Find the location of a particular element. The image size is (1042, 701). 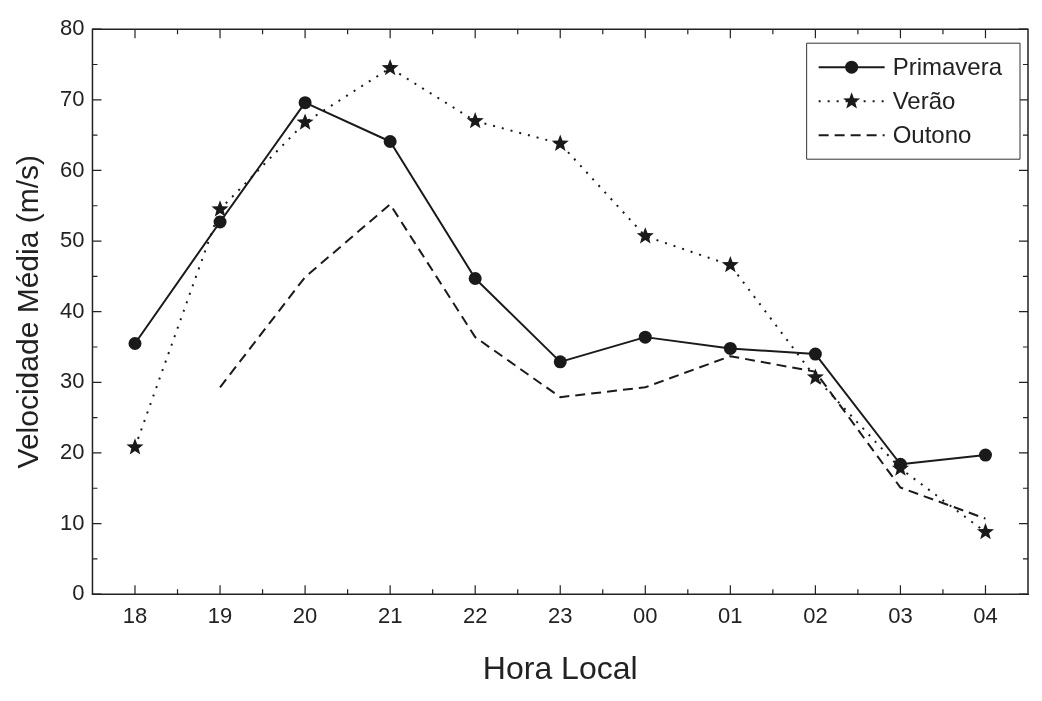

y-tick-label: 20 is located at coordinates (72, 452).